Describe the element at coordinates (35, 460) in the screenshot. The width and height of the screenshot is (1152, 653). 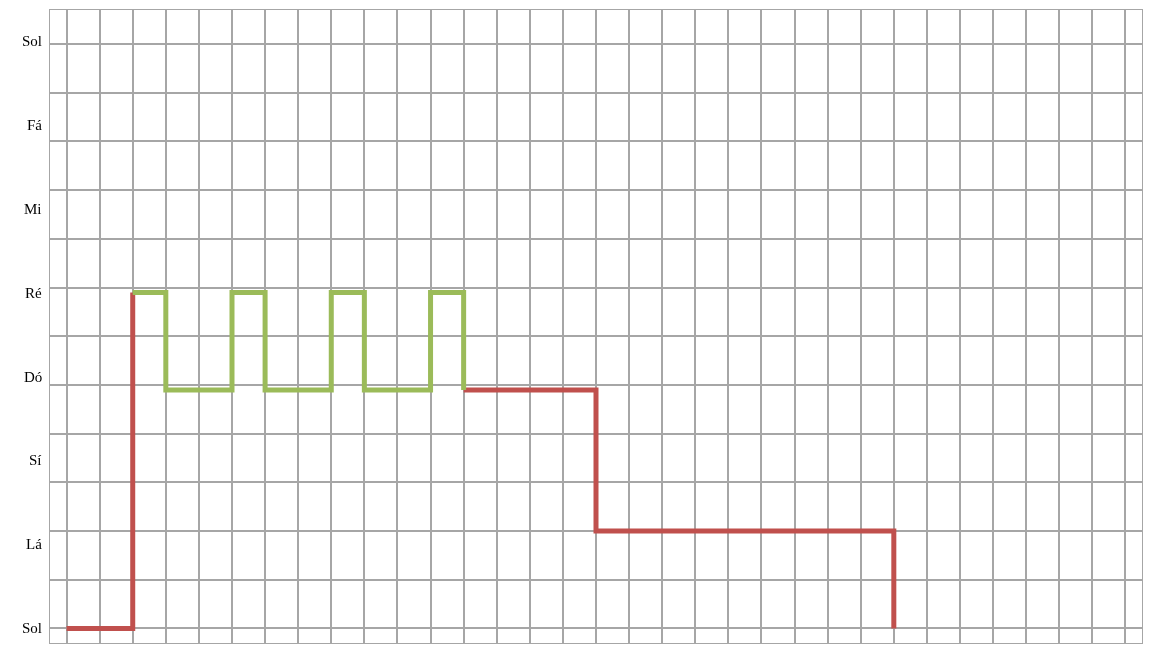
I see `text: Sí` at that location.